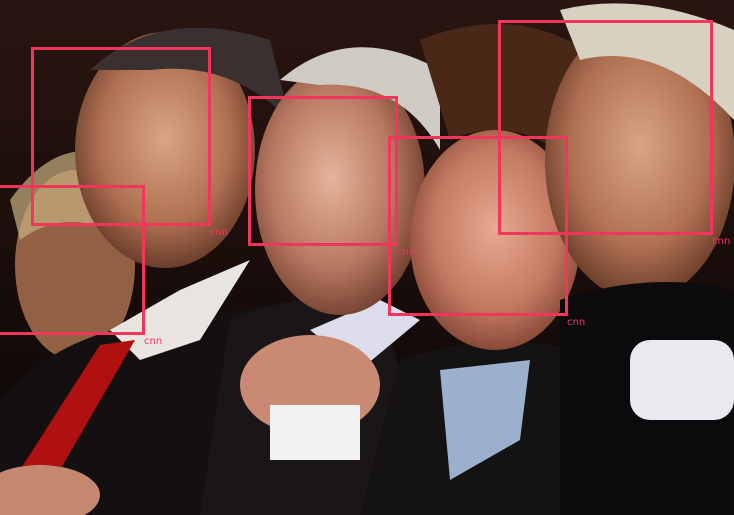 Image resolution: width=734 pixels, height=515 pixels. What do you see at coordinates (153, 341) in the screenshot?
I see `detection-label-3: cnn` at bounding box center [153, 341].